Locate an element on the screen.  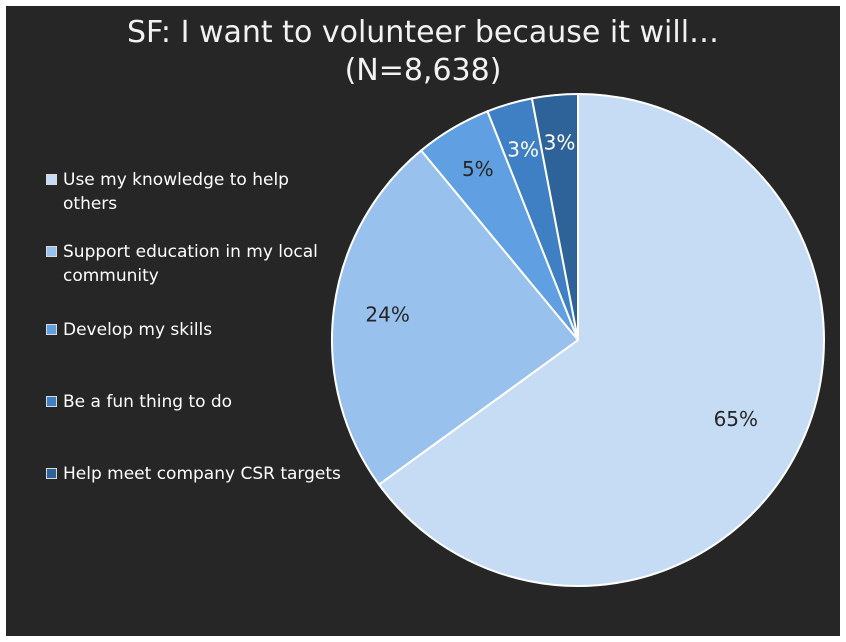
legend-item: Develop my skills is located at coordinates (196, 330).